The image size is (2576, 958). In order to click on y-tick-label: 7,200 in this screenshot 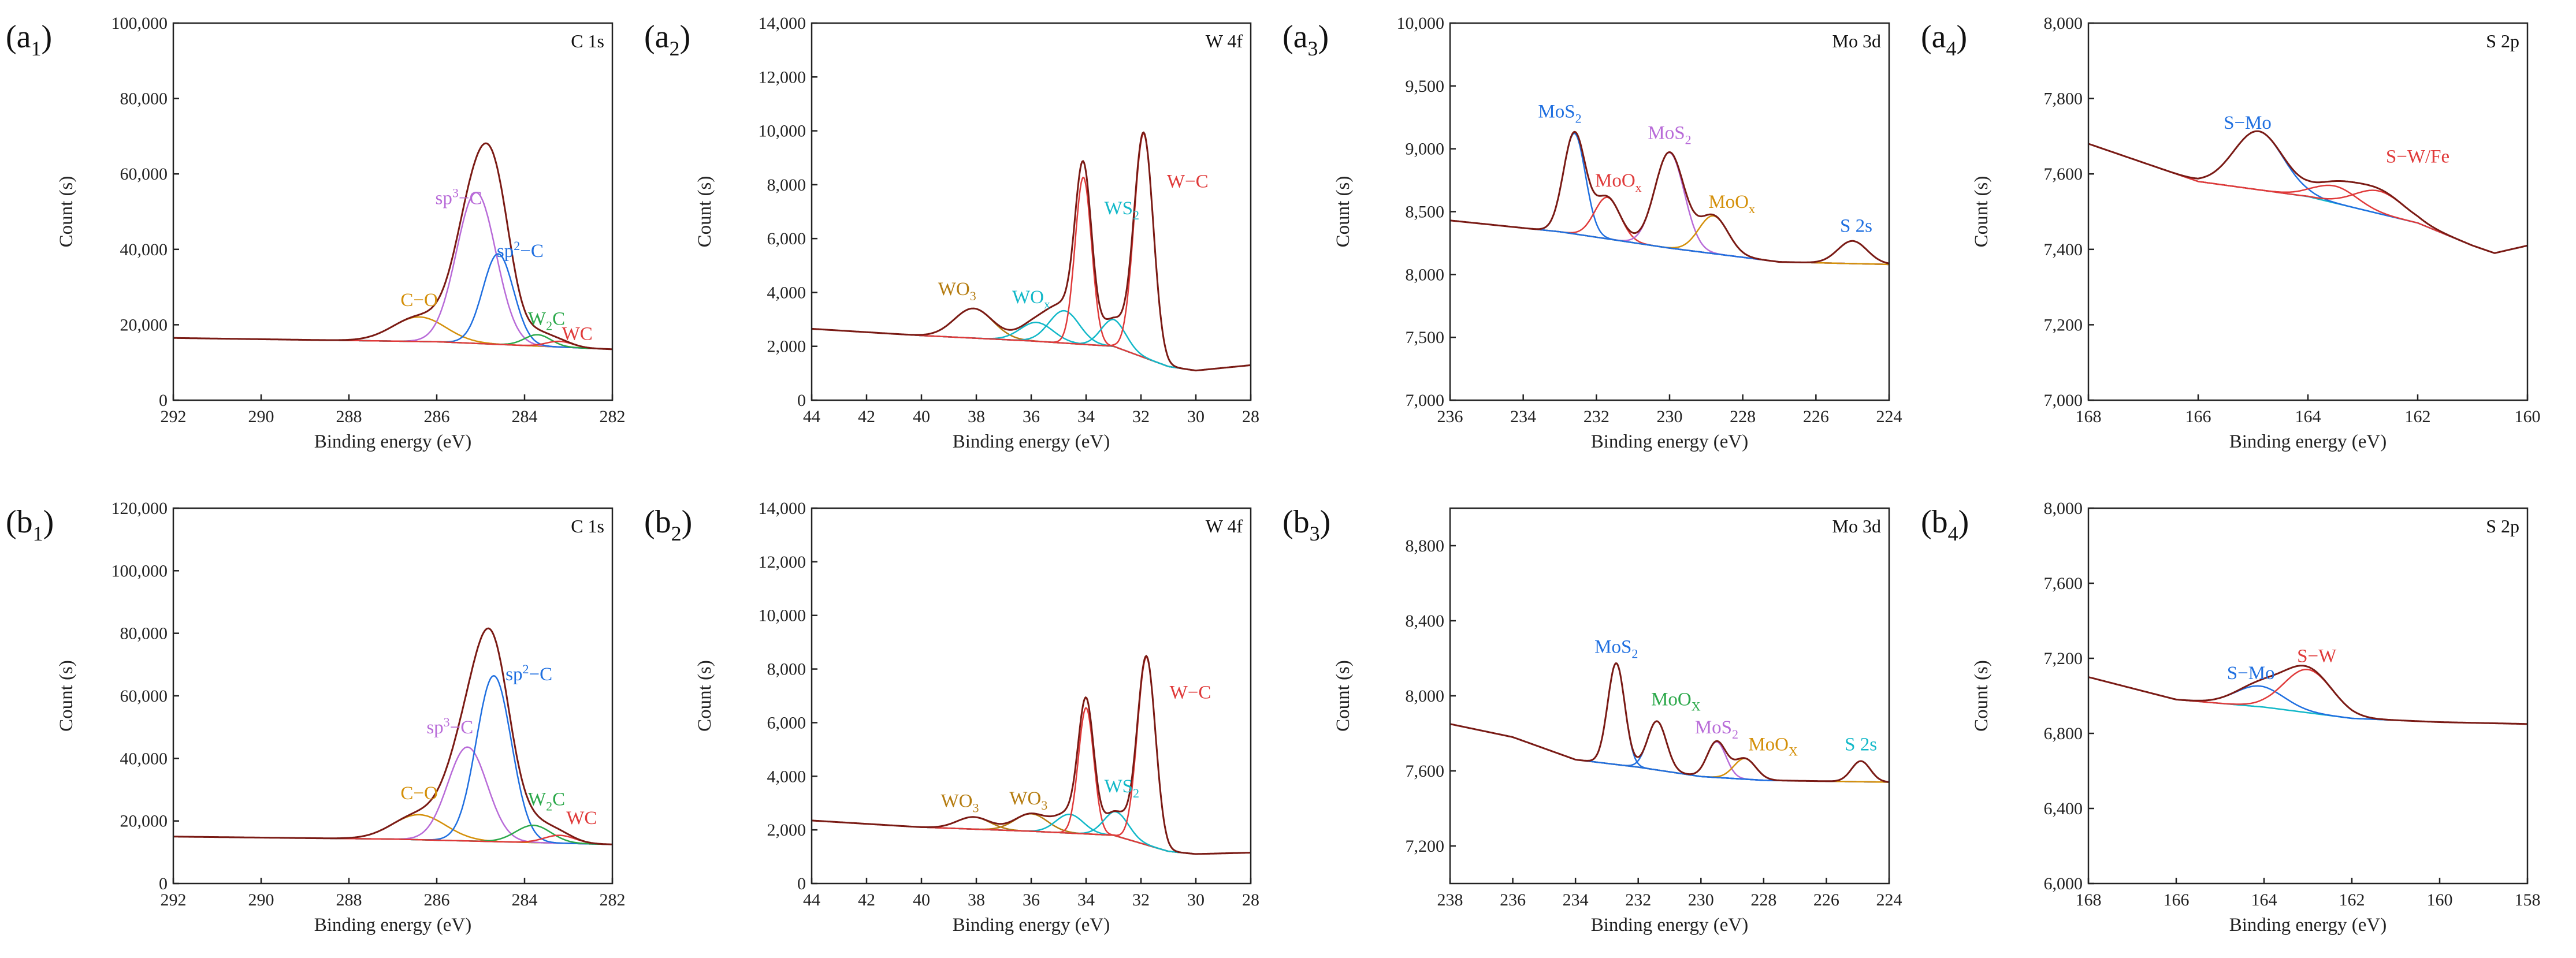, I will do `click(2063, 658)`.